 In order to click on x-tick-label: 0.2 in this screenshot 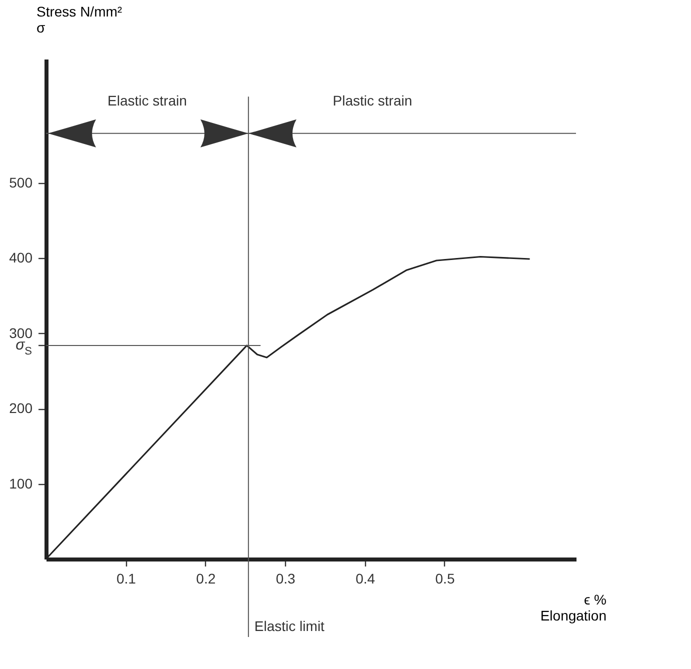, I will do `click(206, 578)`.